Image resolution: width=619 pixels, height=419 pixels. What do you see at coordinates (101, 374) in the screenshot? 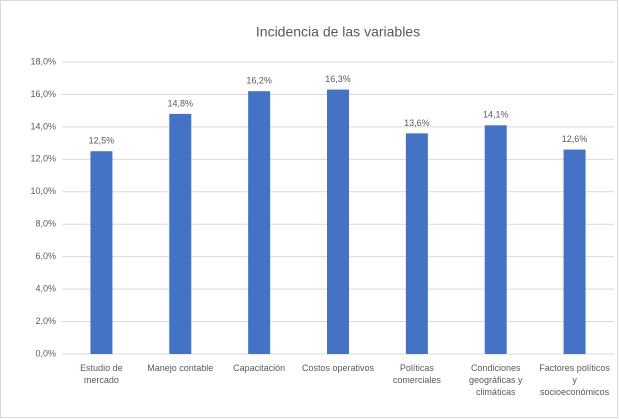
I see `x-tick-label: Estudio de mercado` at bounding box center [101, 374].